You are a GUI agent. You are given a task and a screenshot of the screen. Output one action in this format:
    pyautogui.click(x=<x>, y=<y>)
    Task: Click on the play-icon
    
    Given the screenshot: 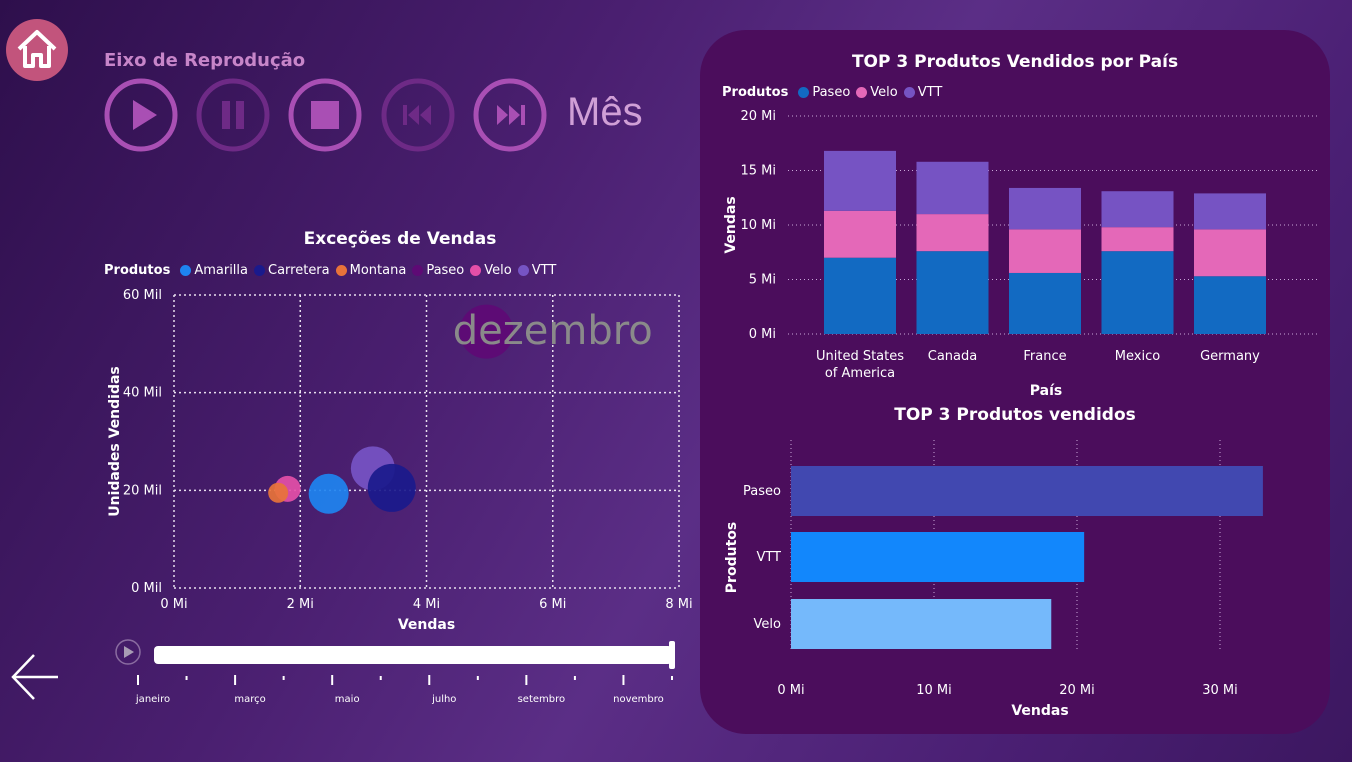 What is the action you would take?
    pyautogui.click(x=129, y=652)
    